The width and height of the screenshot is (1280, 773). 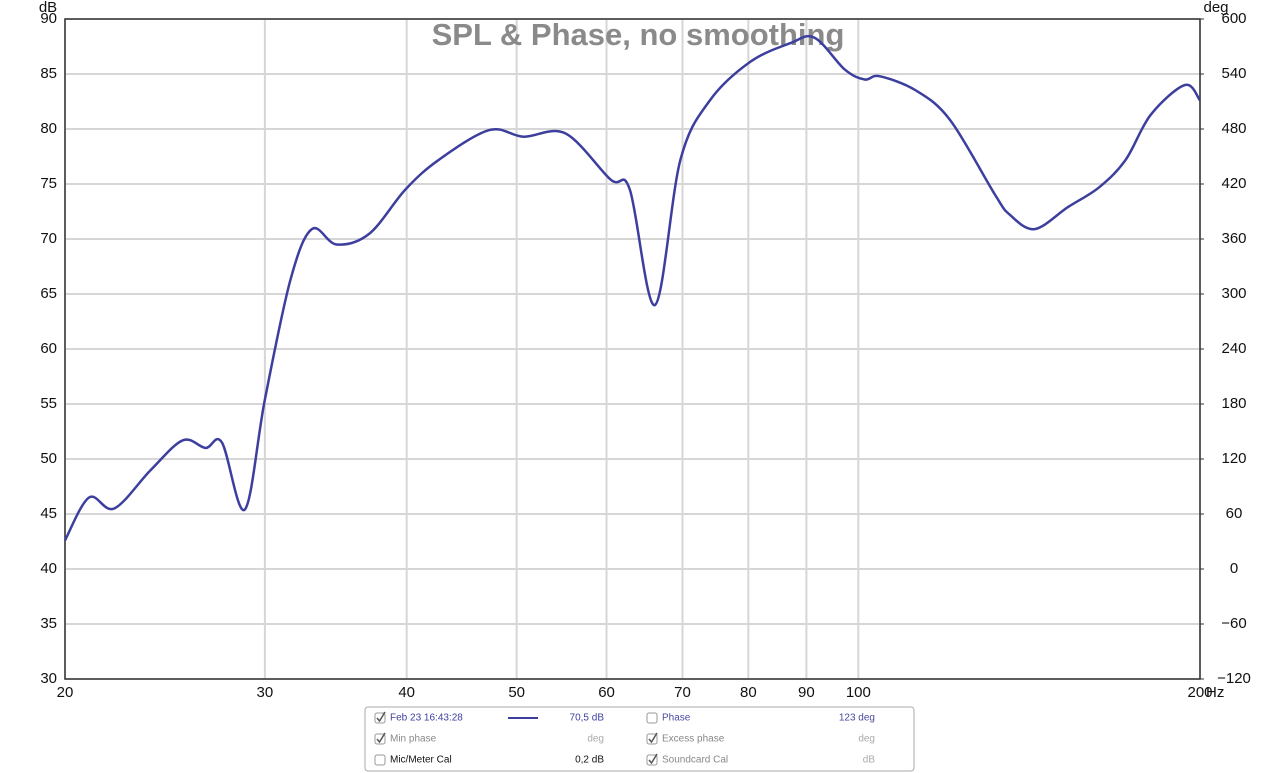 What do you see at coordinates (48, 18) in the screenshot?
I see `y-tick-label: 90` at bounding box center [48, 18].